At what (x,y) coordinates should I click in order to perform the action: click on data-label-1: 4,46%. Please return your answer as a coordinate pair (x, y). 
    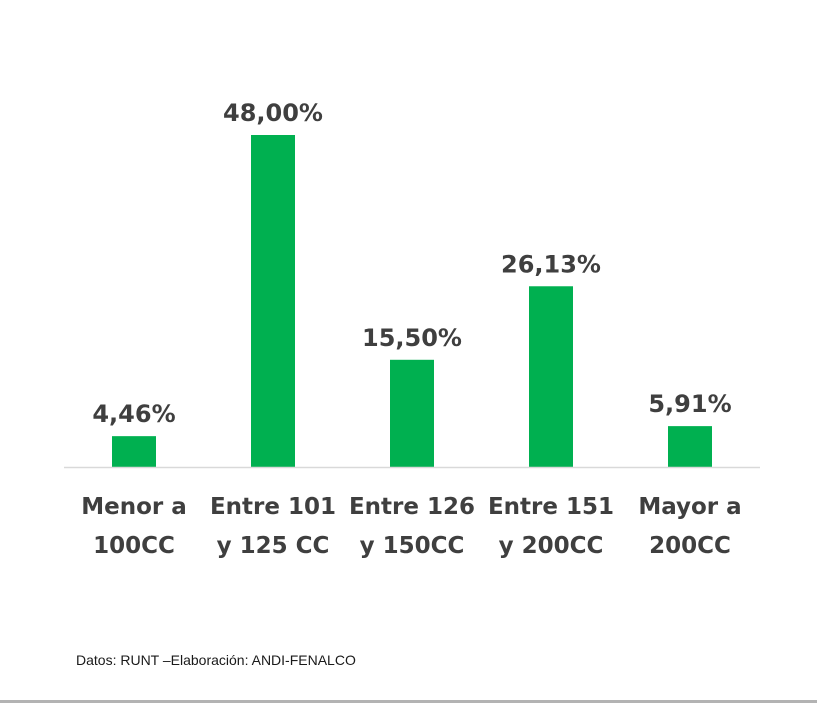
    Looking at the image, I should click on (133, 414).